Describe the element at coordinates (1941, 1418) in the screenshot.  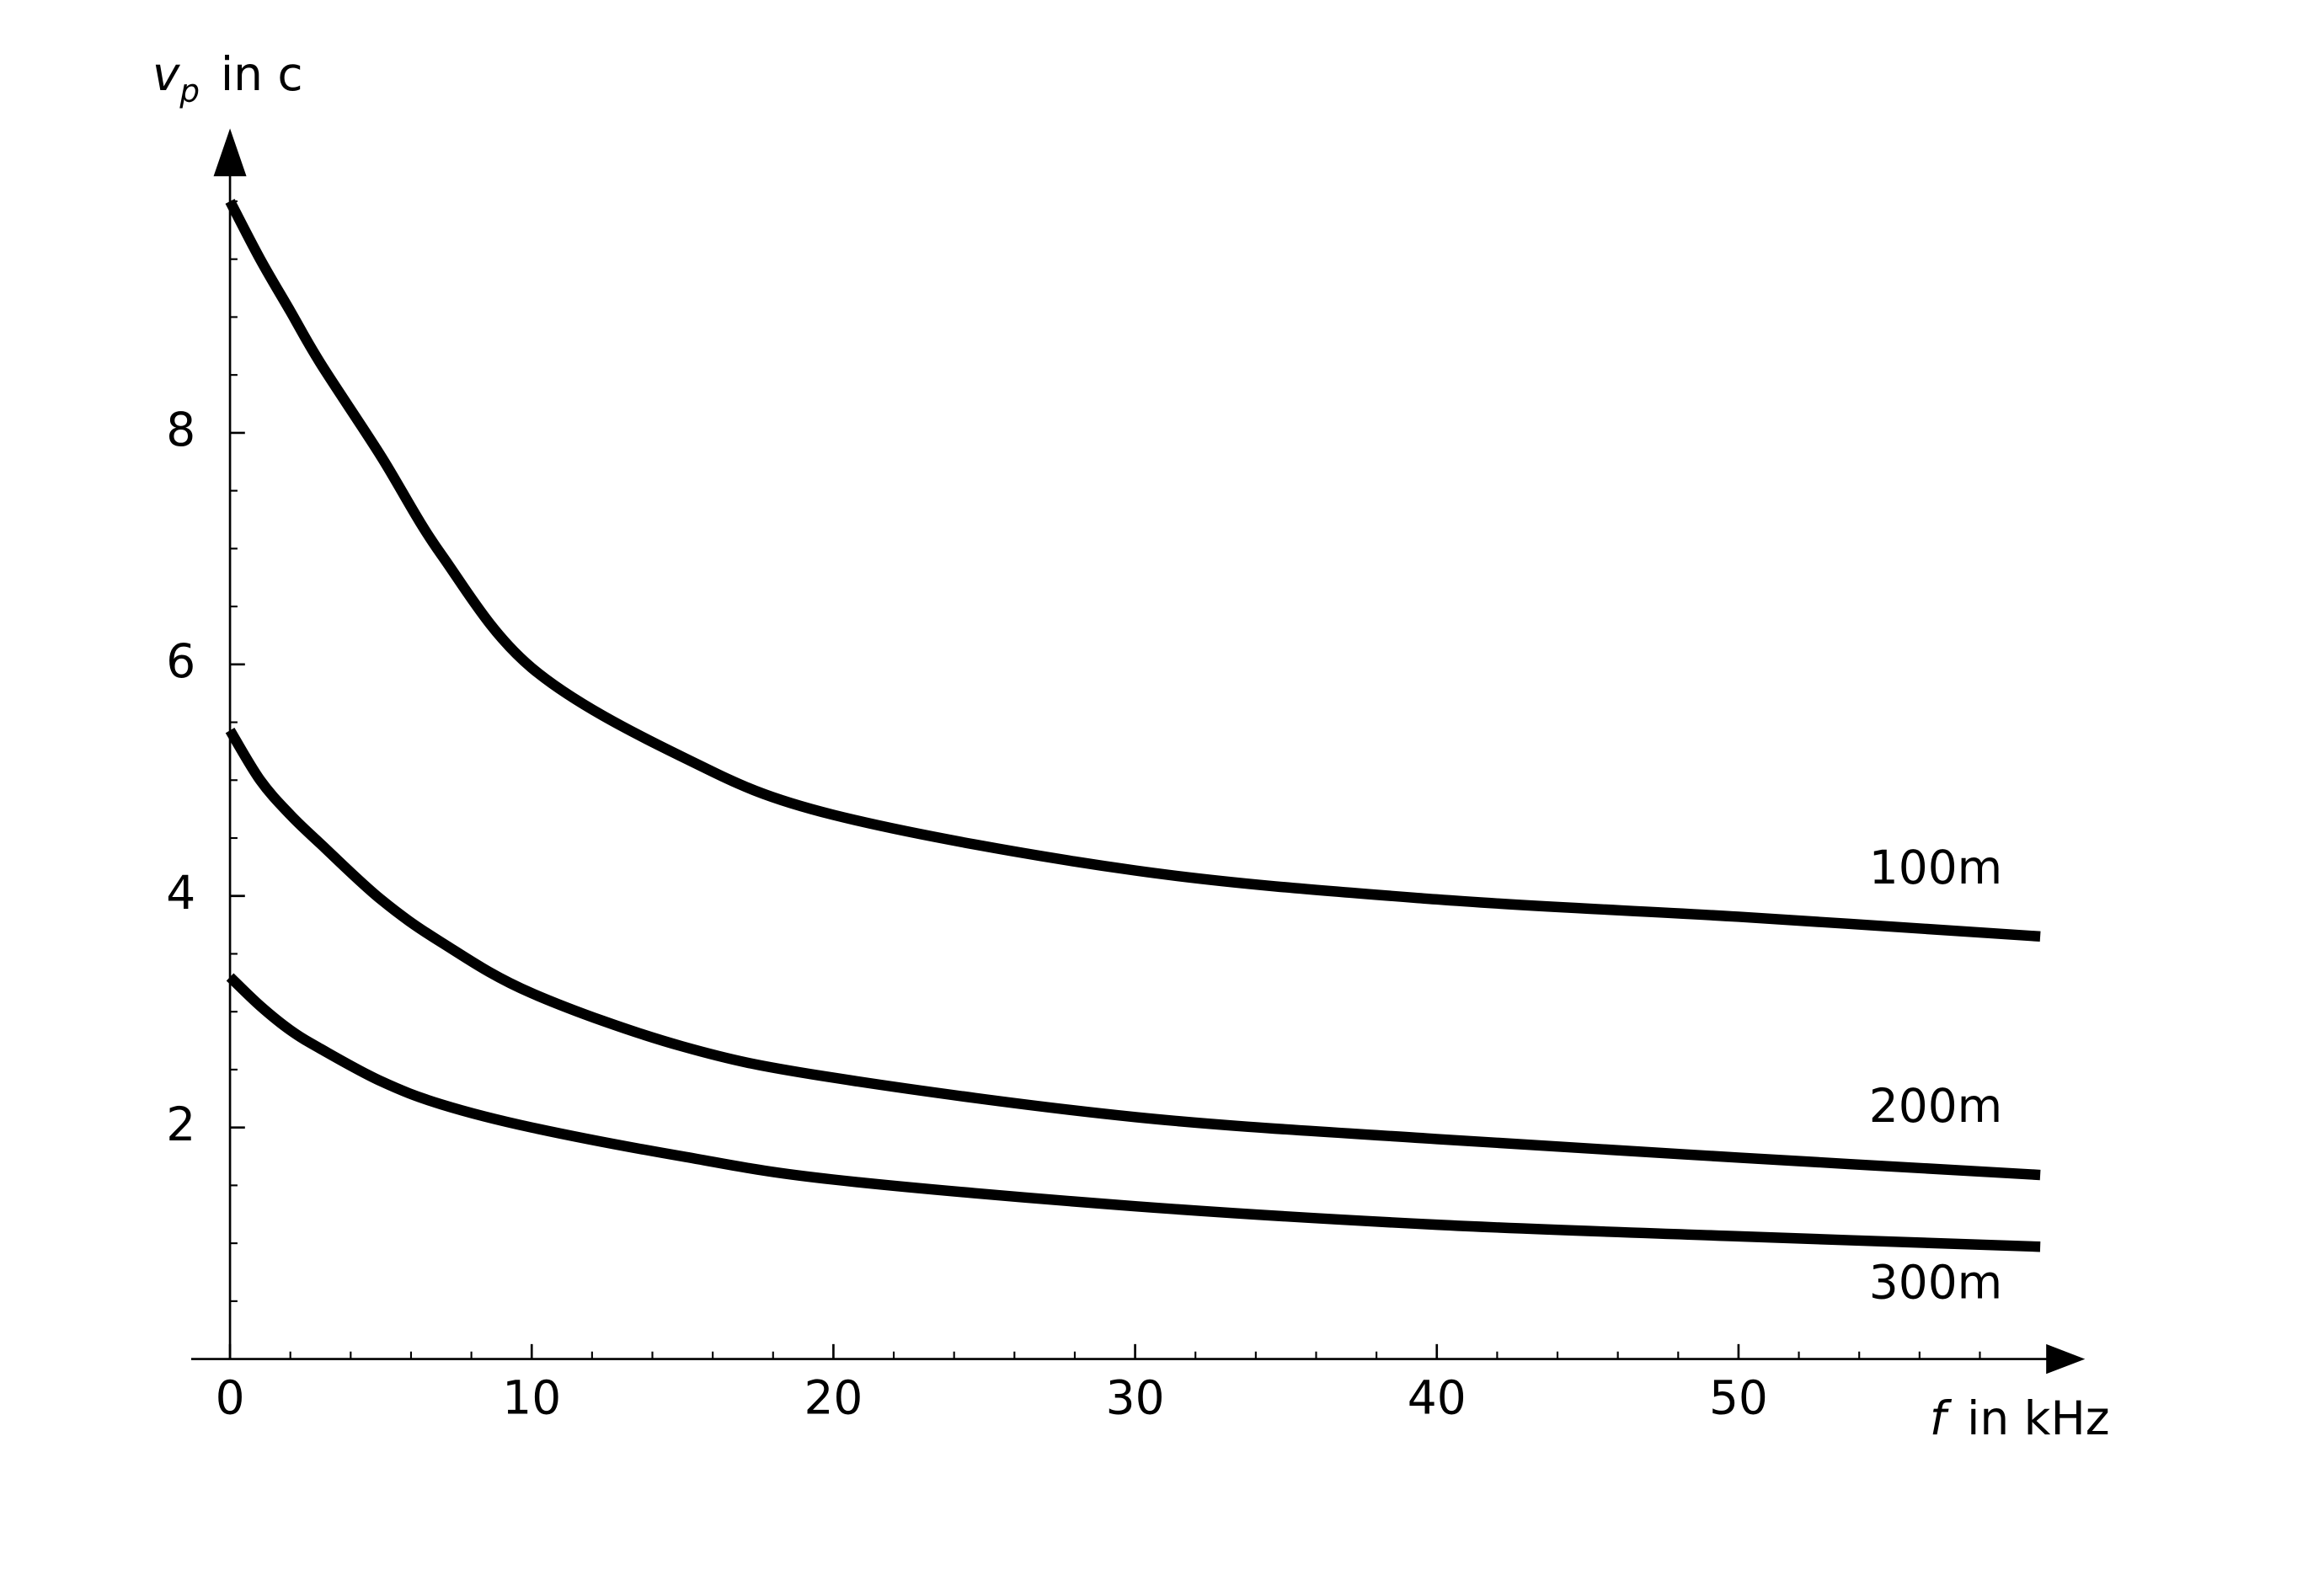
I see `x-label-symbol: f` at that location.